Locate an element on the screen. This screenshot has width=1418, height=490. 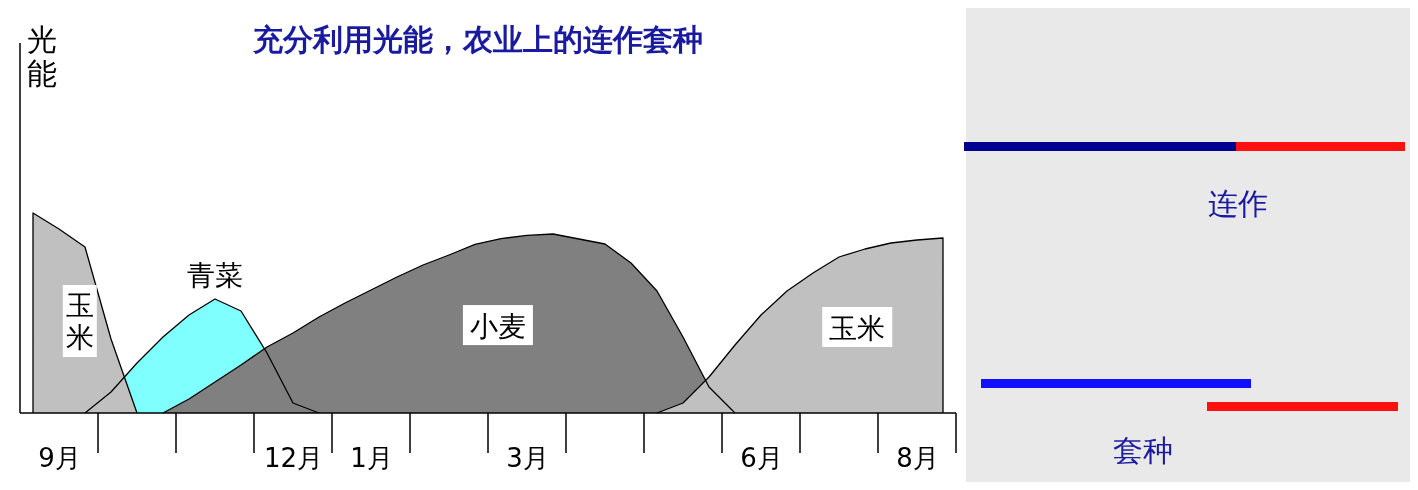
x-tick-label: 3月 is located at coordinates (527, 458).